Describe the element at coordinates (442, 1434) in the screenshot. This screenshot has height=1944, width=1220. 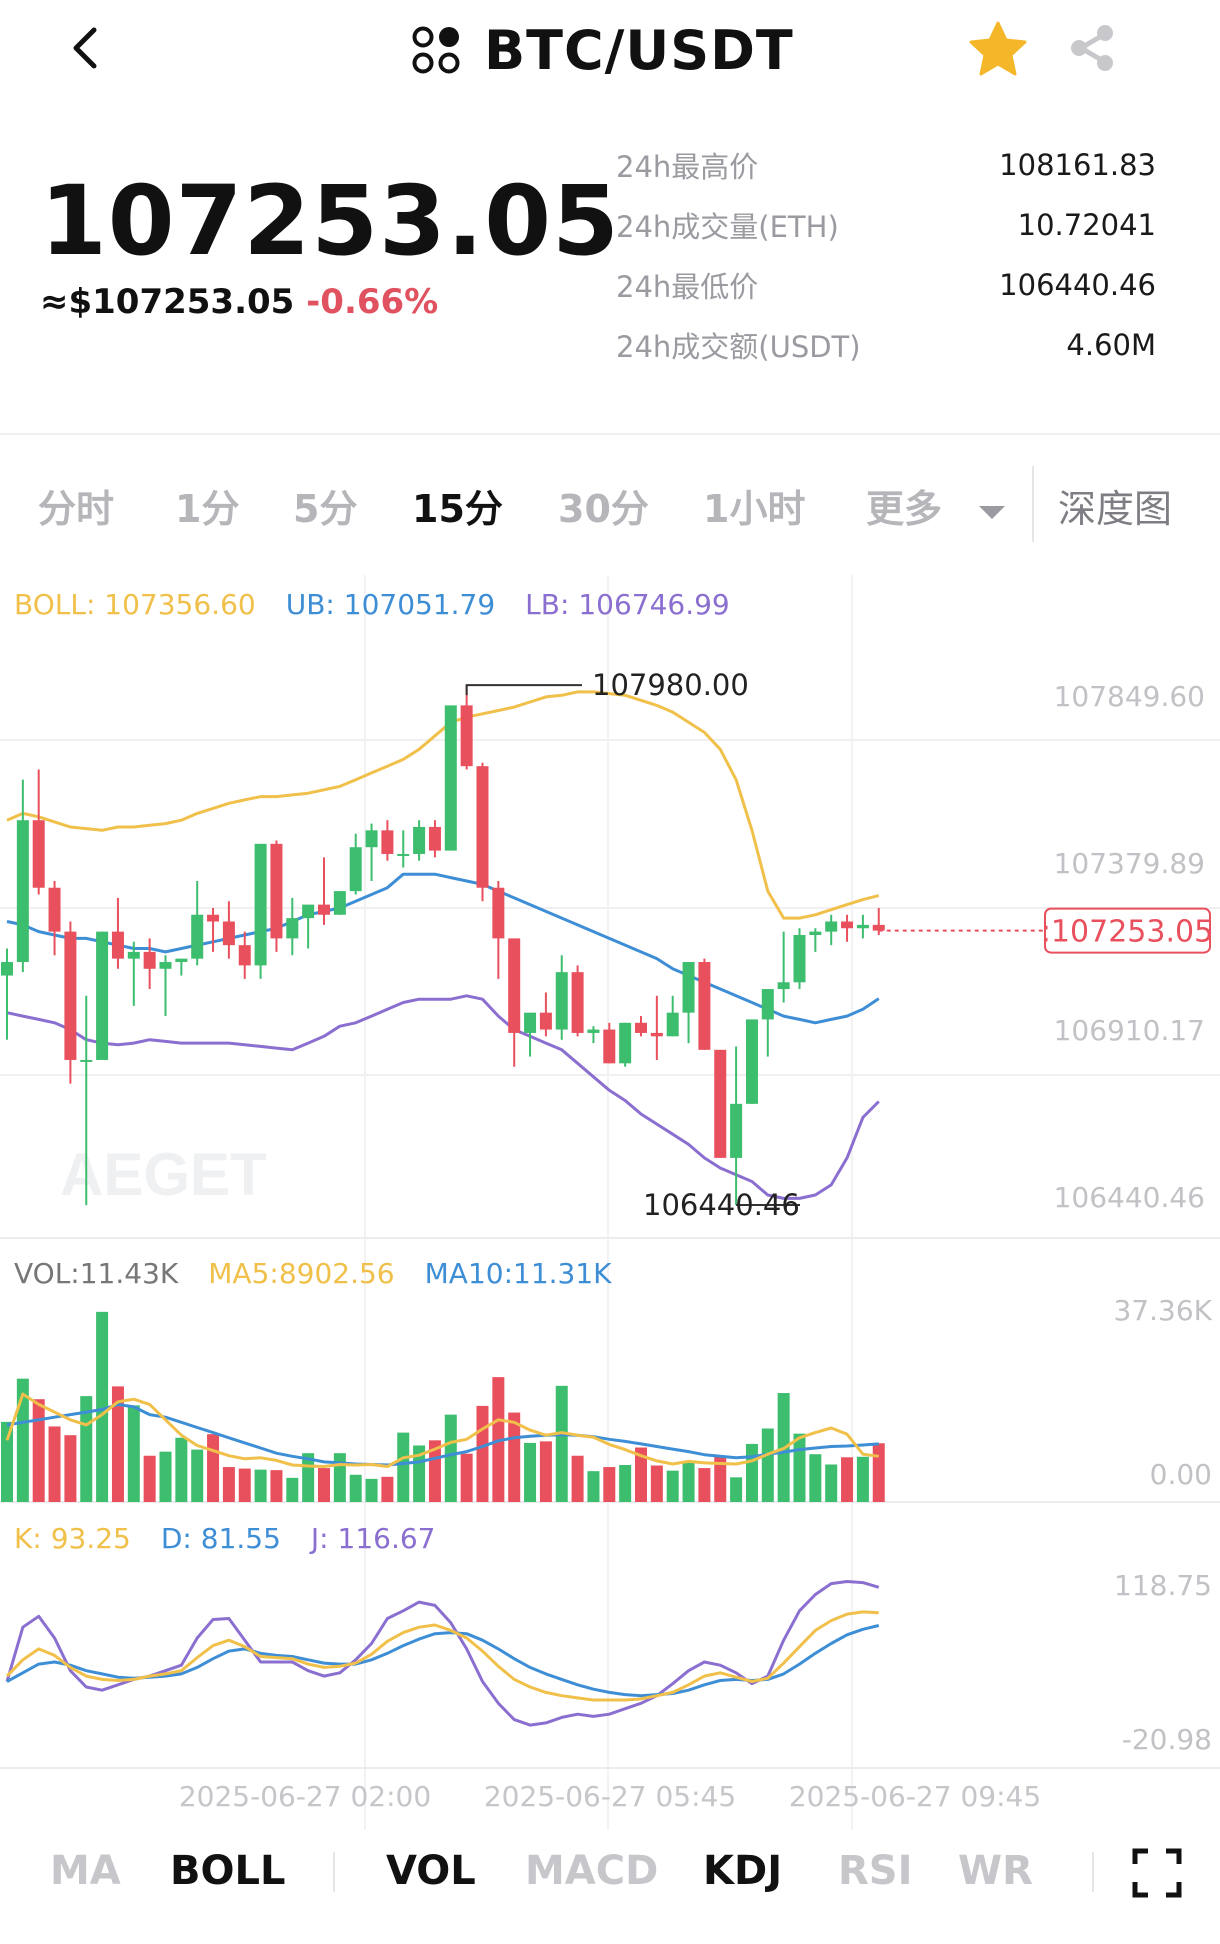
I see `vol-ma10-line` at that location.